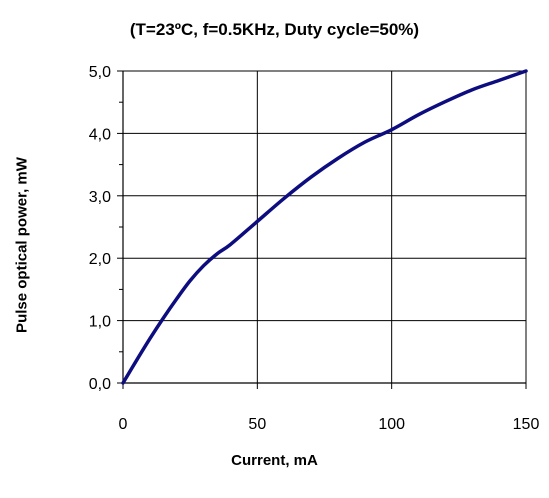  I want to click on y-tick-label: 0,0, so click(100, 384).